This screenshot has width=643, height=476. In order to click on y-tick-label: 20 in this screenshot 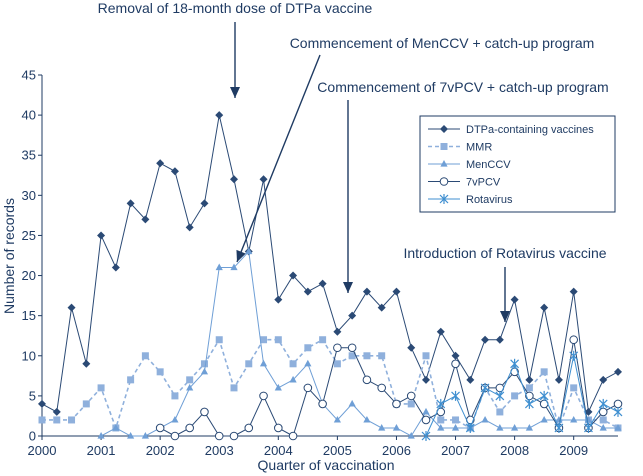, I will do `click(29, 275)`.